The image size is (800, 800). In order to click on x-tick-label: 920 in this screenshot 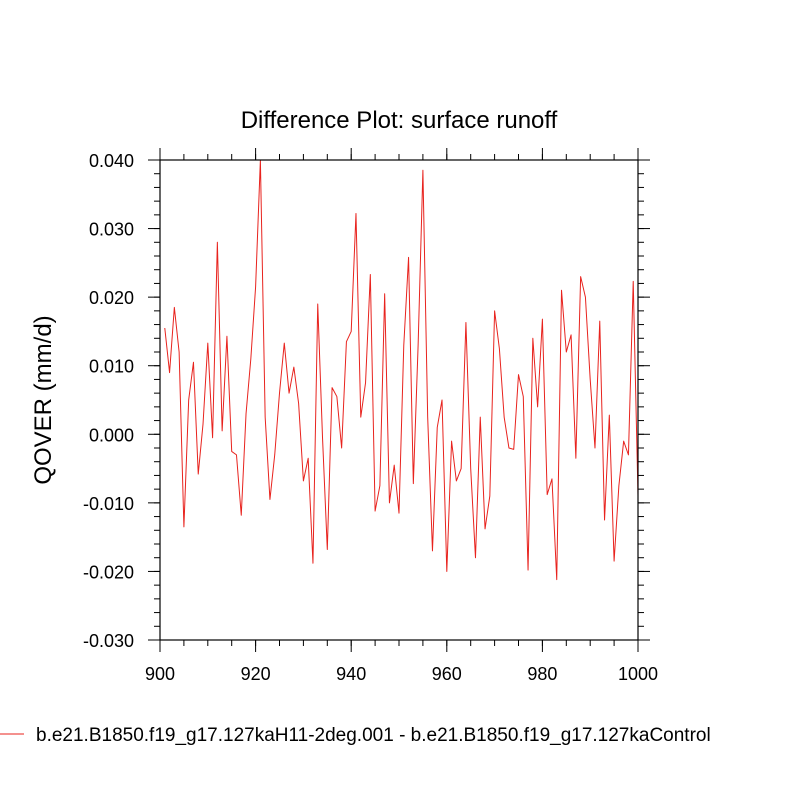, I will do `click(256, 674)`.